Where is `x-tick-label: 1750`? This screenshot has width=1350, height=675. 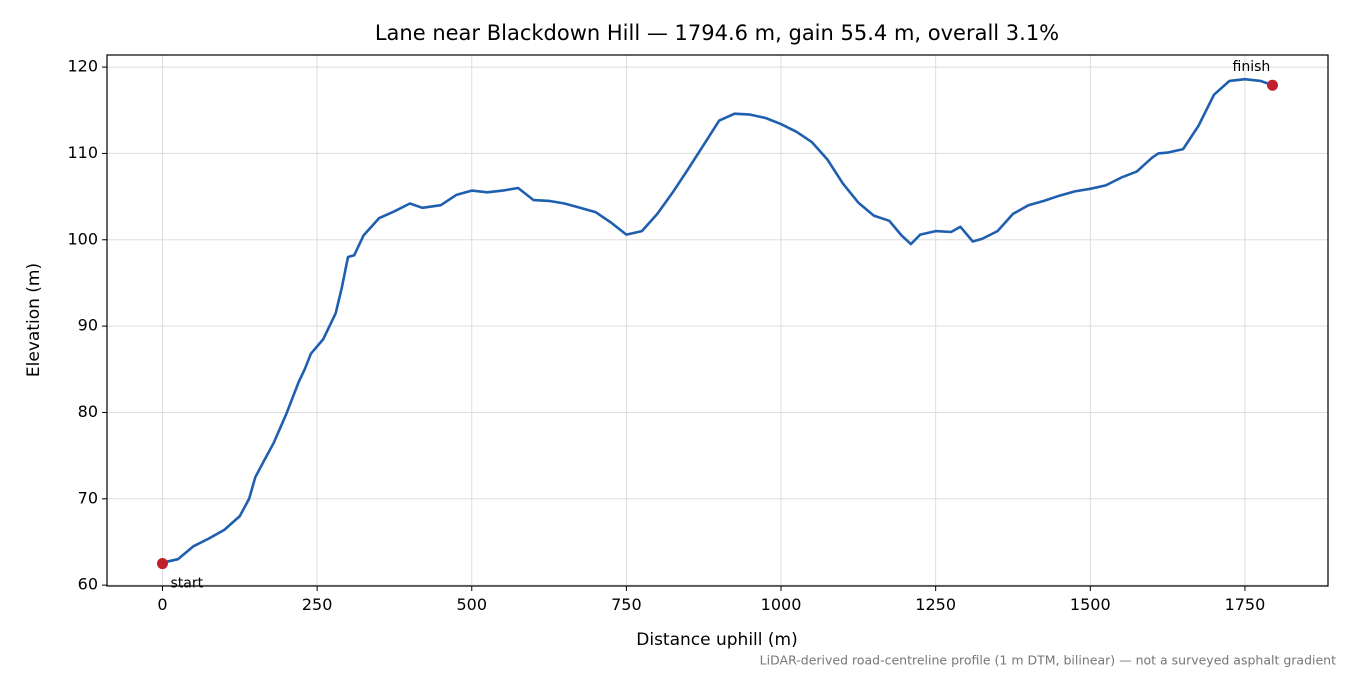
x-tick-label: 1750 is located at coordinates (1245, 604).